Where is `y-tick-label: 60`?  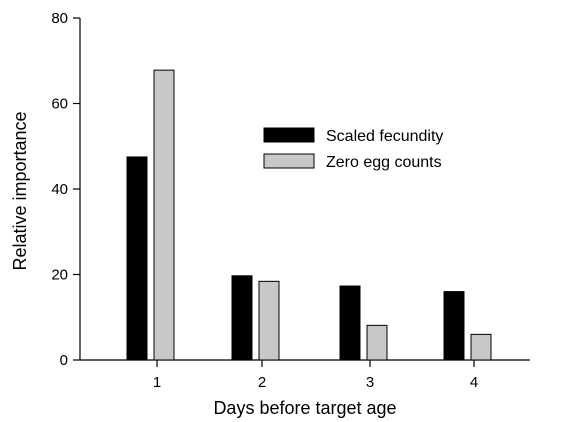 y-tick-label: 60 is located at coordinates (59, 104).